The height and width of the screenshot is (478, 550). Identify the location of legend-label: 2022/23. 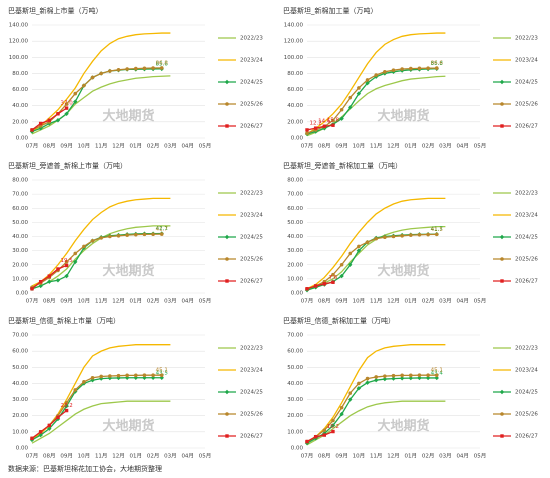
(251, 194).